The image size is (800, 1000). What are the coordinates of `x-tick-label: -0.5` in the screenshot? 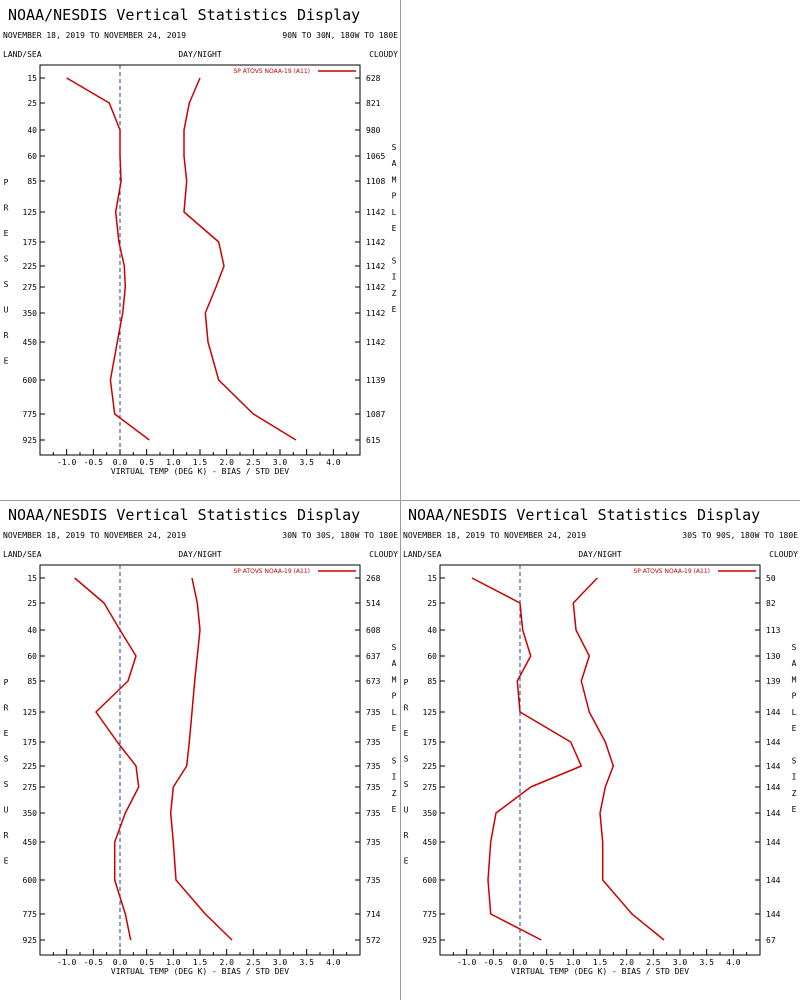 It's located at (493, 962).